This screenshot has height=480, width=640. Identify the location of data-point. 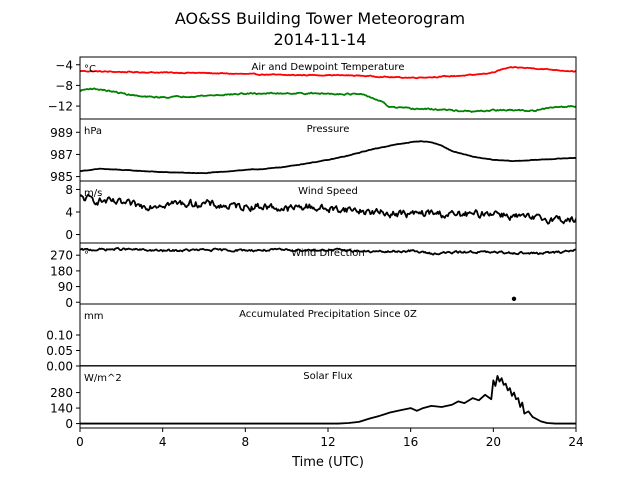
(514, 298).